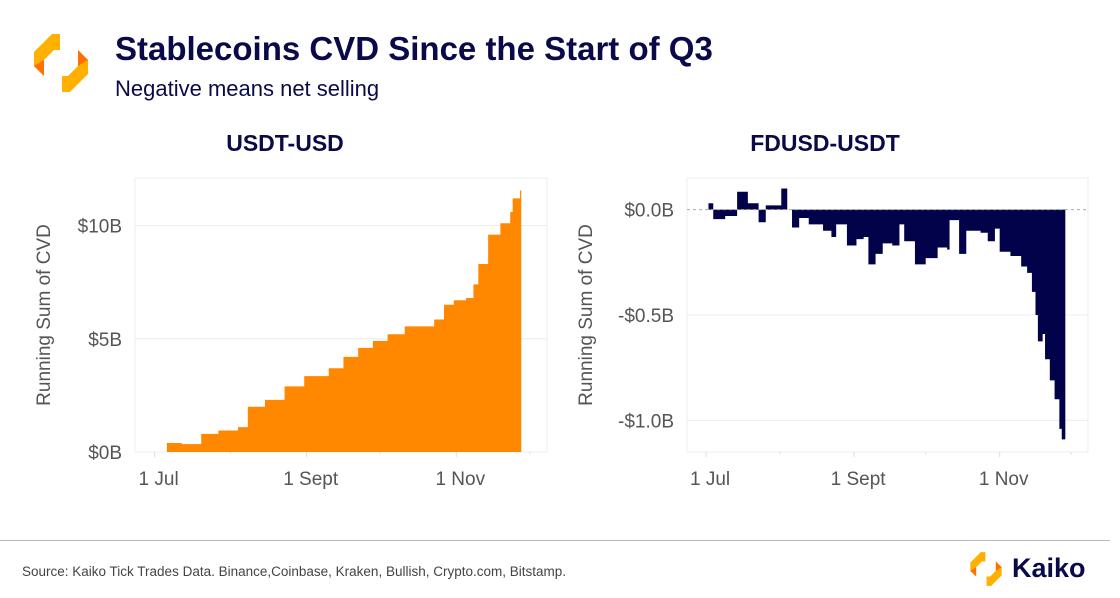 This screenshot has height=598, width=1120. What do you see at coordinates (986, 569) in the screenshot?
I see `kaiko-brand-icon` at bounding box center [986, 569].